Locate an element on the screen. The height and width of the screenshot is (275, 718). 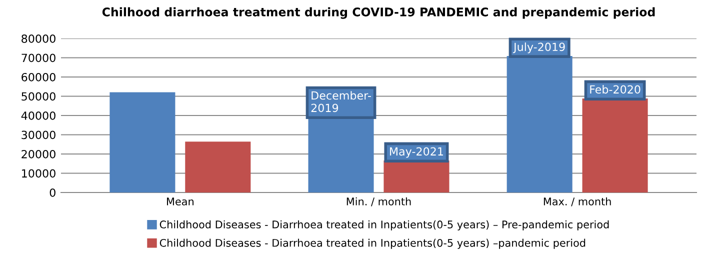
y-tick-label: 60000 is located at coordinates (39, 77).